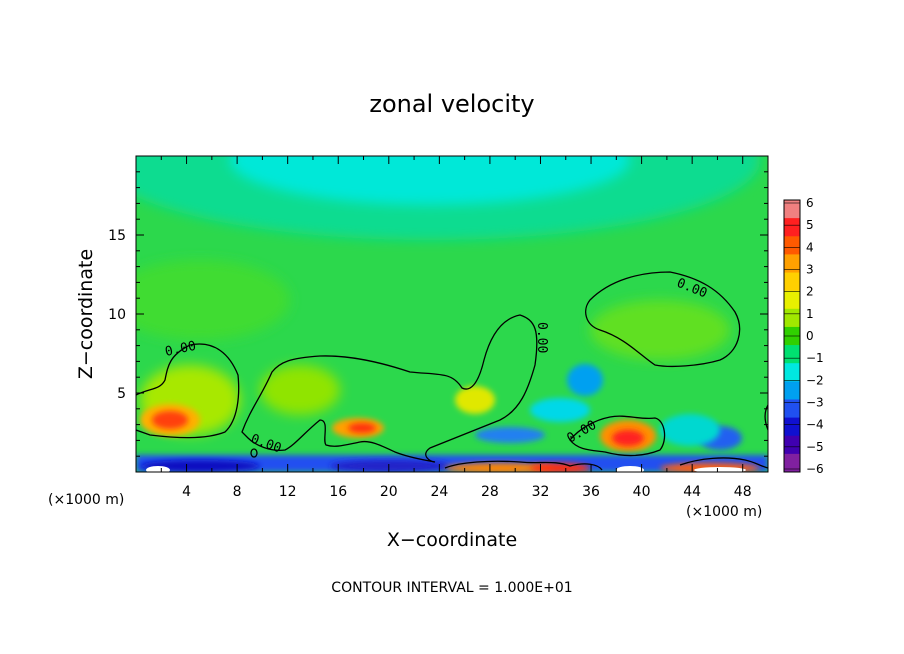 The image size is (904, 654). Describe the element at coordinates (541, 492) in the screenshot. I see `x-tick-label-7: 32` at that location.